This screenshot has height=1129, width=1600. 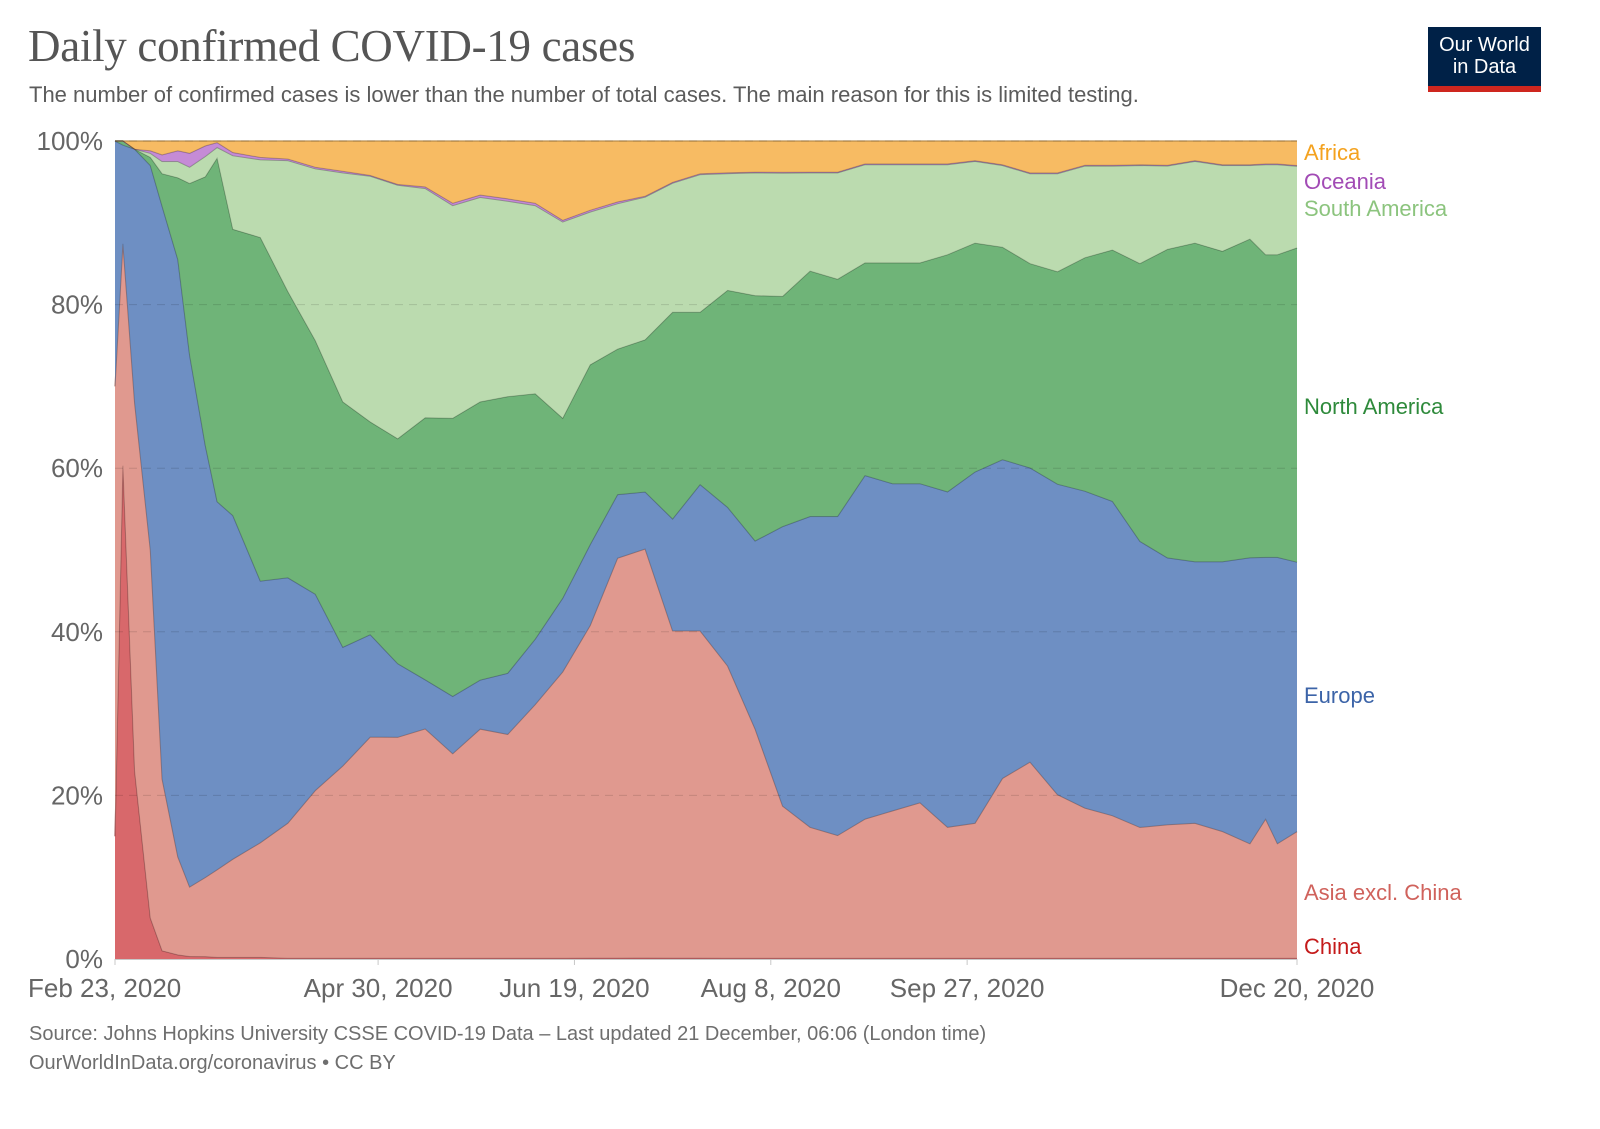 What do you see at coordinates (1333, 946) in the screenshot?
I see `series-label-china: China` at bounding box center [1333, 946].